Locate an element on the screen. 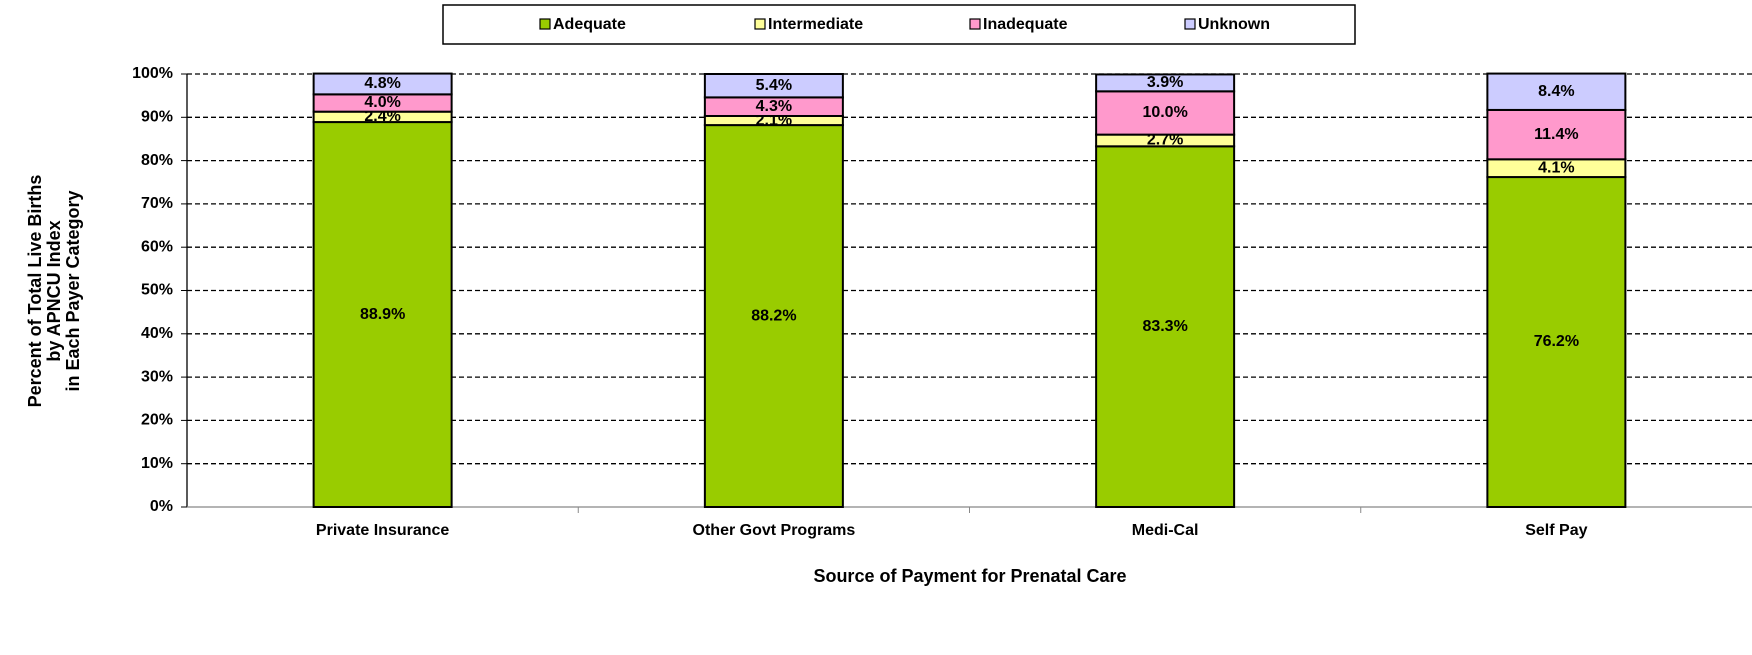 The image size is (1752, 655). x-tick-label: Self Pay is located at coordinates (1556, 530).